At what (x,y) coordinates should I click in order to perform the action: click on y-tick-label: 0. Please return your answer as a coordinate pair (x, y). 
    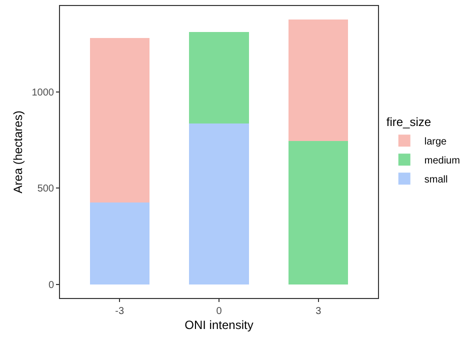
    Looking at the image, I should click on (51, 286).